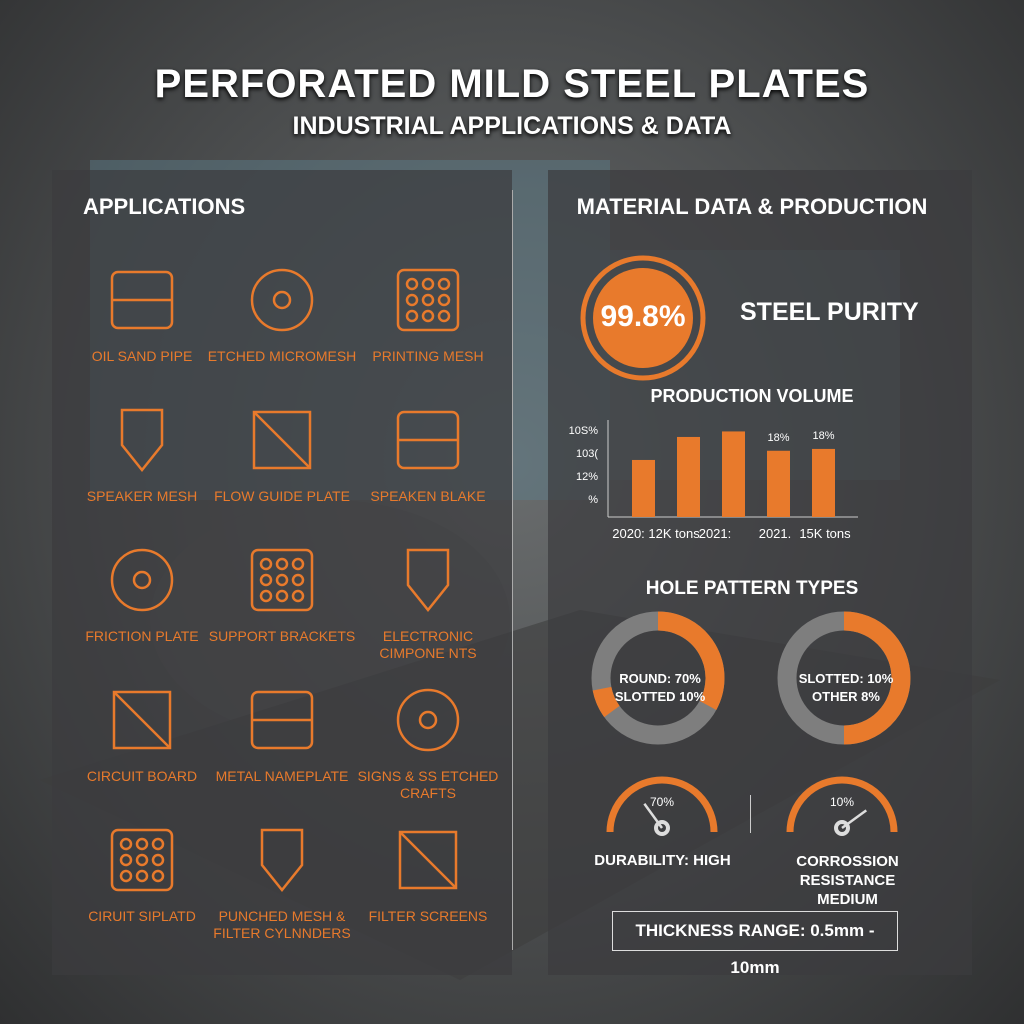 The height and width of the screenshot is (1024, 1024). Describe the element at coordinates (282, 860) in the screenshot. I see `punched-mesh-icon` at that location.